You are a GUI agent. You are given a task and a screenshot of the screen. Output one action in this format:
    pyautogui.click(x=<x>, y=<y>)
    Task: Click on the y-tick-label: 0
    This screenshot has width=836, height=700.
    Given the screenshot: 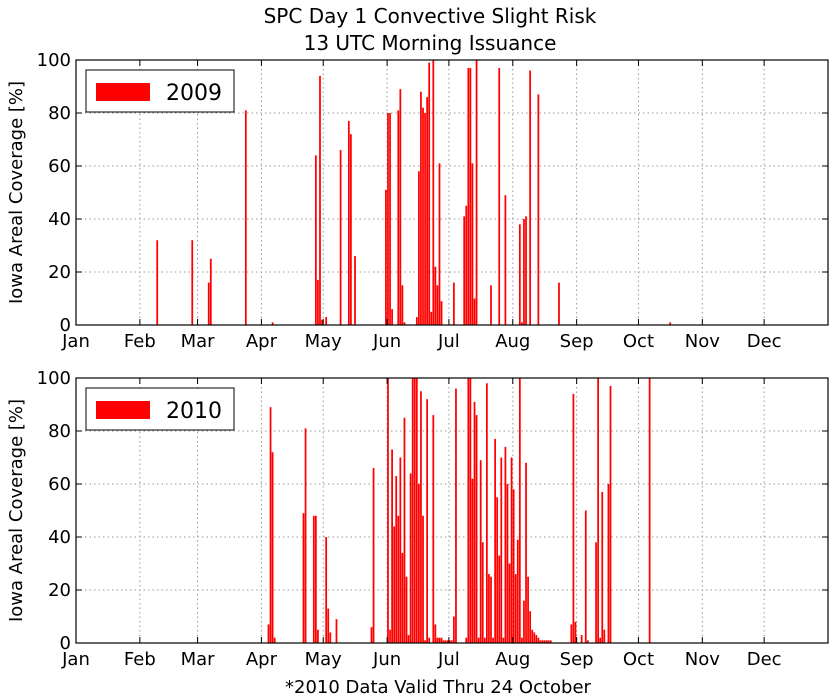 What is the action you would take?
    pyautogui.click(x=65, y=325)
    